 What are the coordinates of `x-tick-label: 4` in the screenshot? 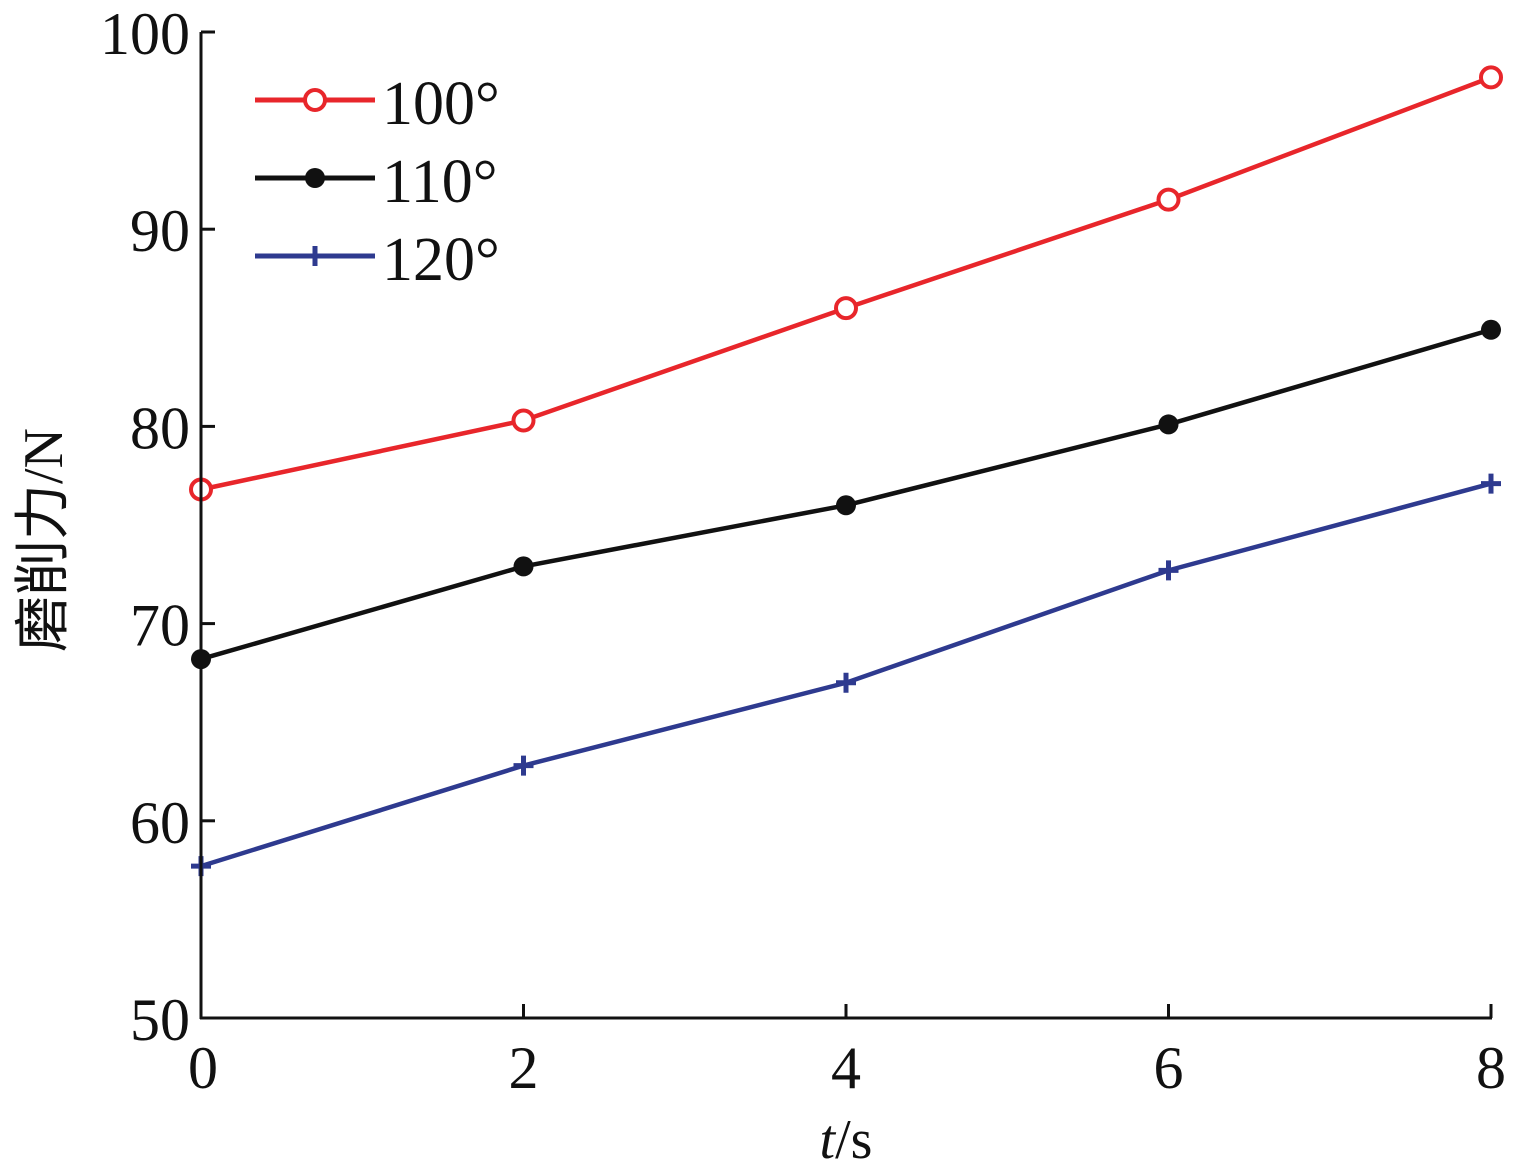 It's located at (846, 1068).